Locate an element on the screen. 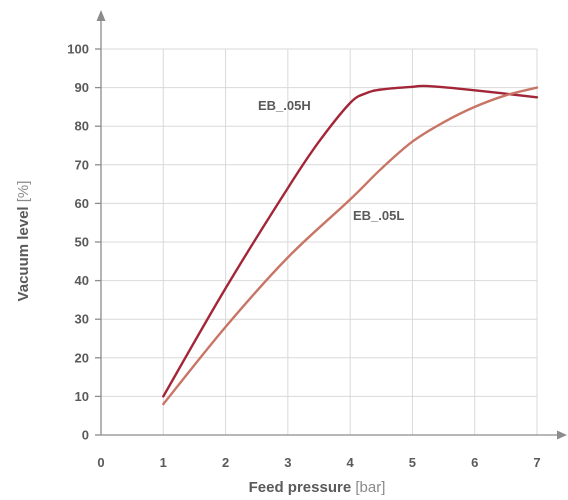  x-tick-label: 2 is located at coordinates (225, 462).